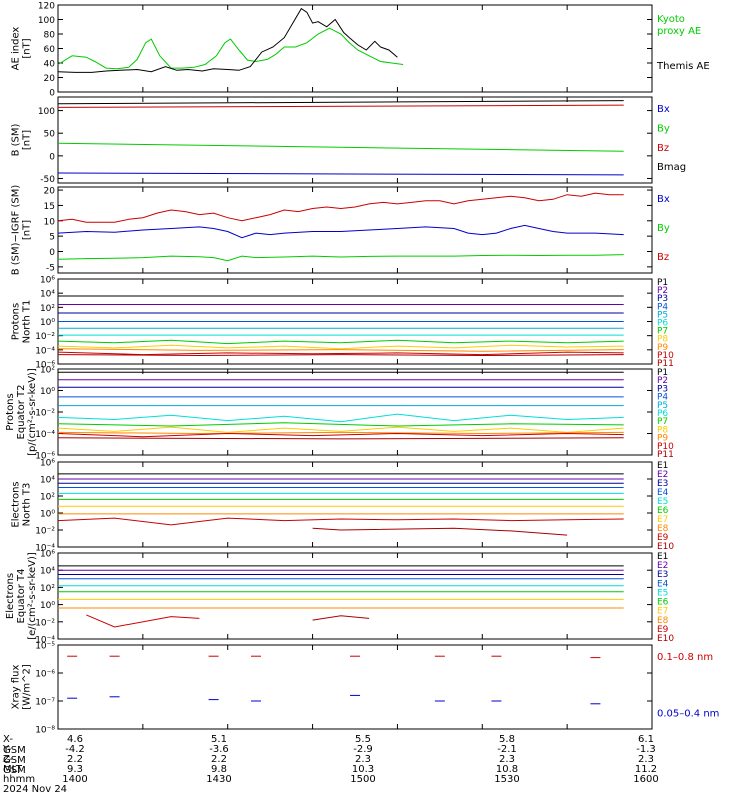  Describe the element at coordinates (665, 364) in the screenshot. I see `legend-label: P11` at that location.